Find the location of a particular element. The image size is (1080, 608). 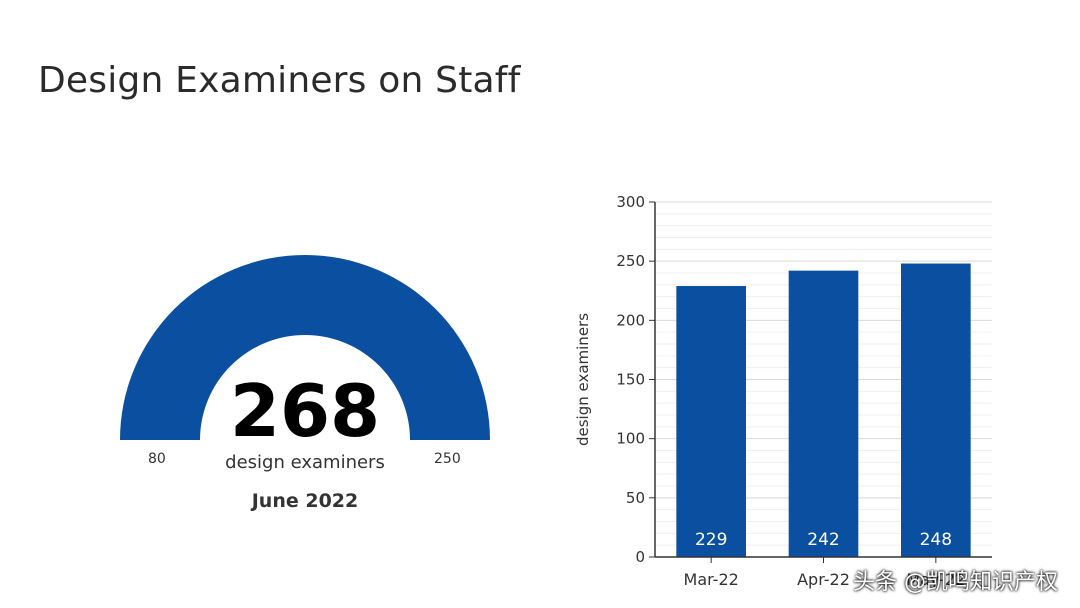

y-tick-label: 200 is located at coordinates (630, 320).